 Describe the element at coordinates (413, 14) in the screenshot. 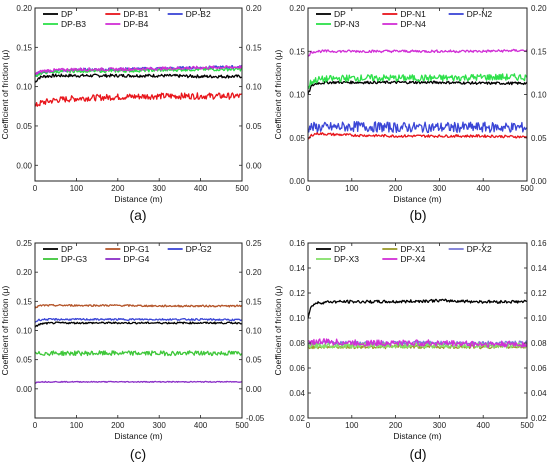

I see `legend-label-dp-n1: DP-N1` at that location.